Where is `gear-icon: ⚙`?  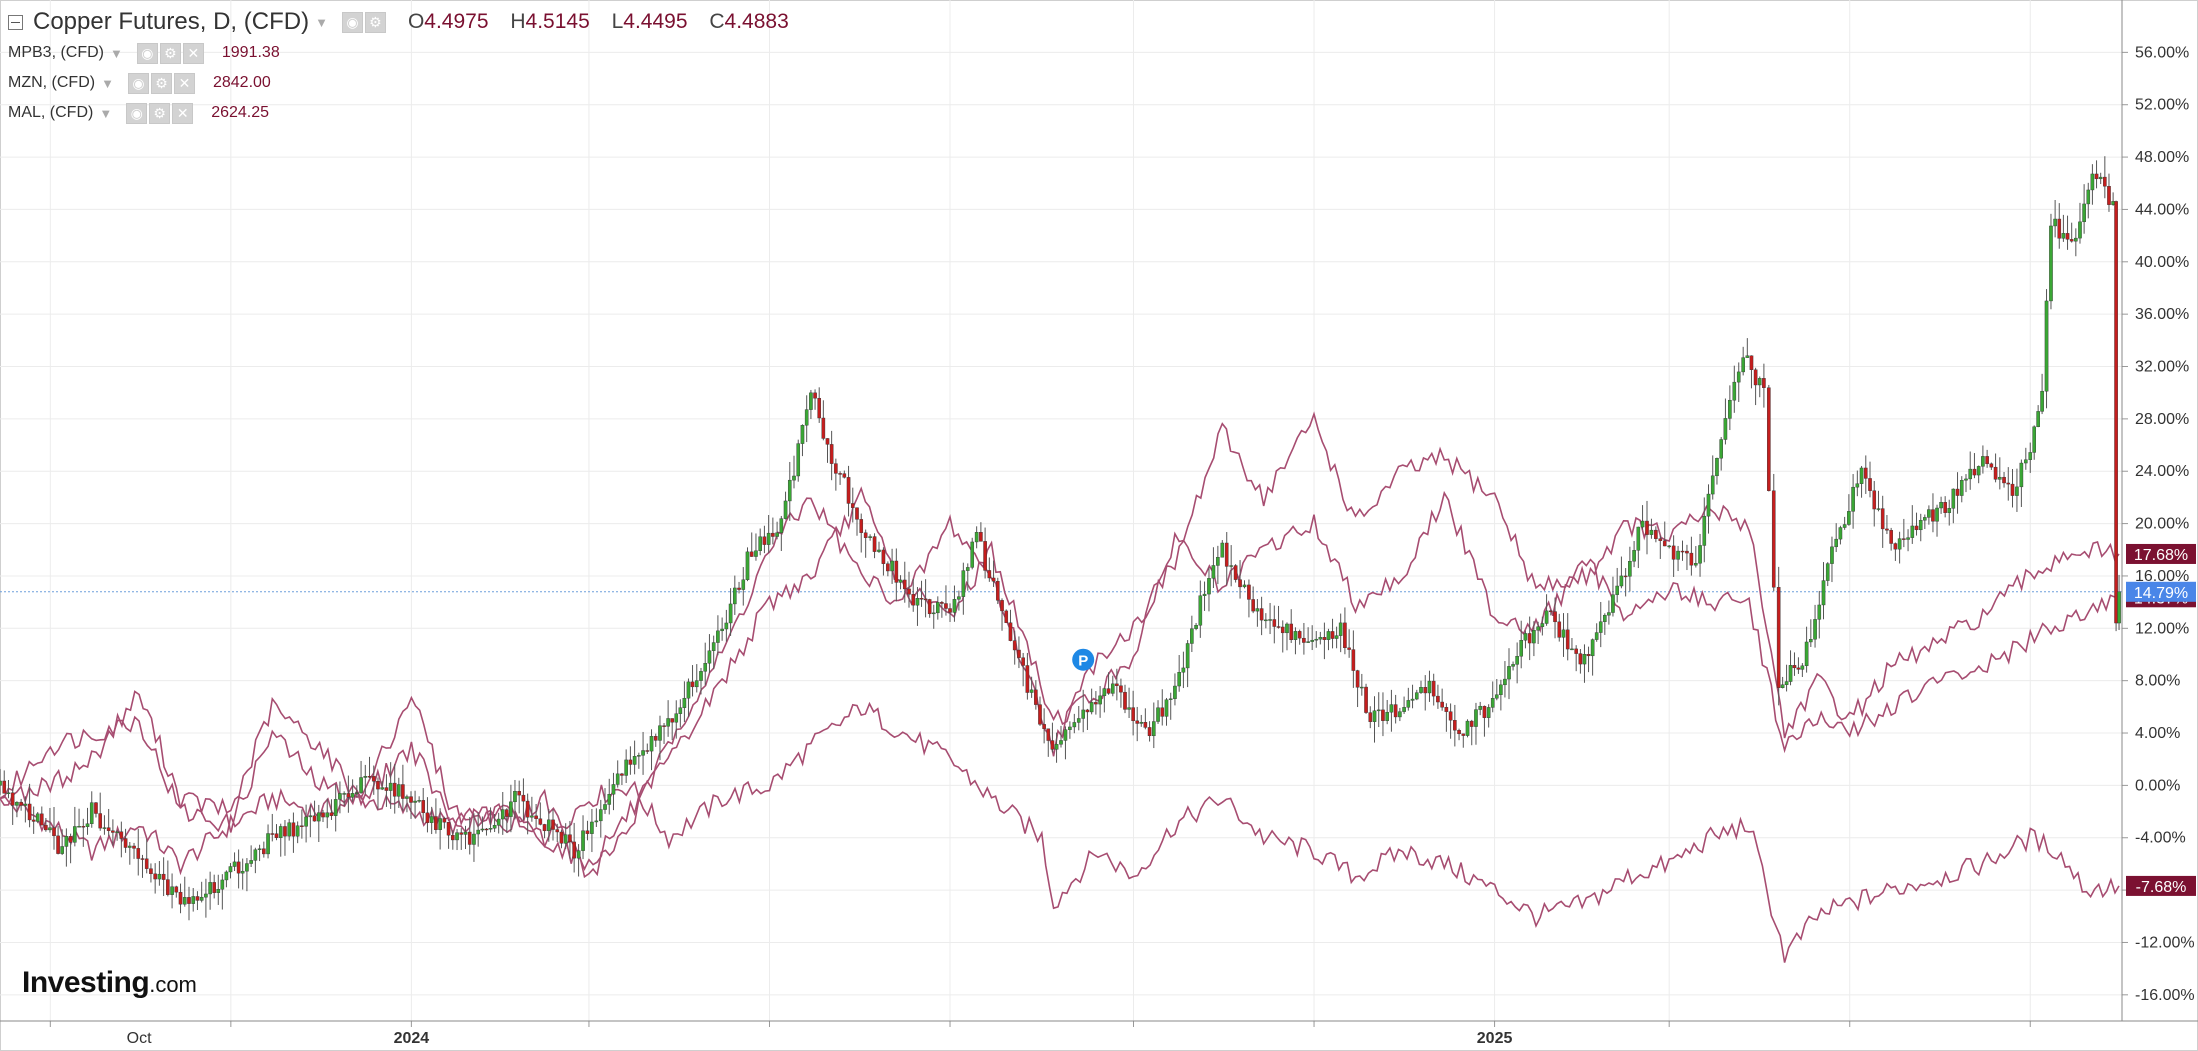 gear-icon: ⚙ is located at coordinates (375, 22).